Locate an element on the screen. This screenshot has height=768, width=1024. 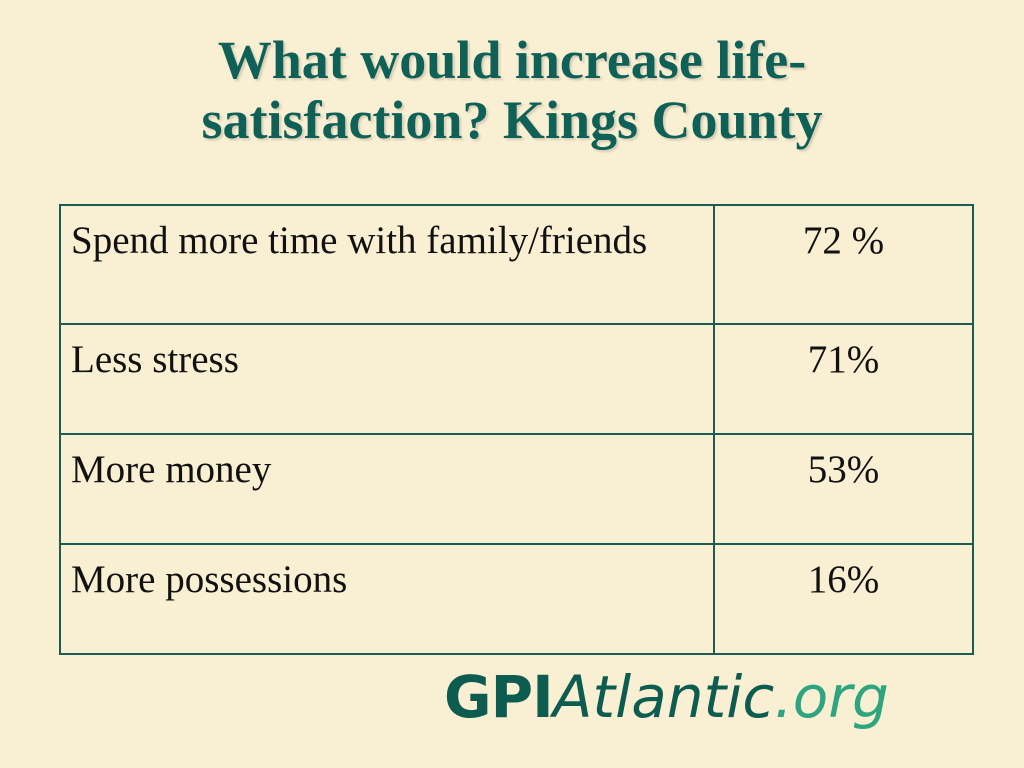
row-label: More possessions is located at coordinates (387, 599).